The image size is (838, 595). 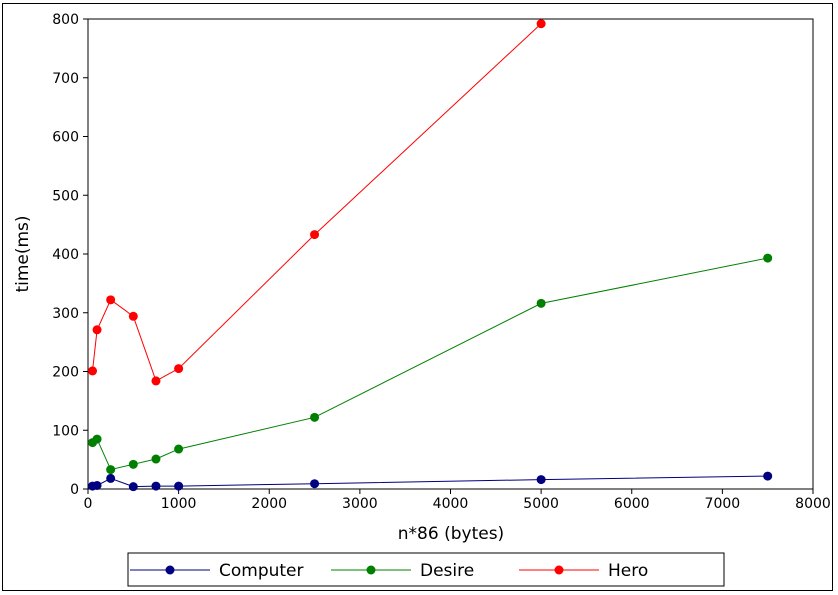 I want to click on y-tick-label: 800, so click(x=65, y=20).